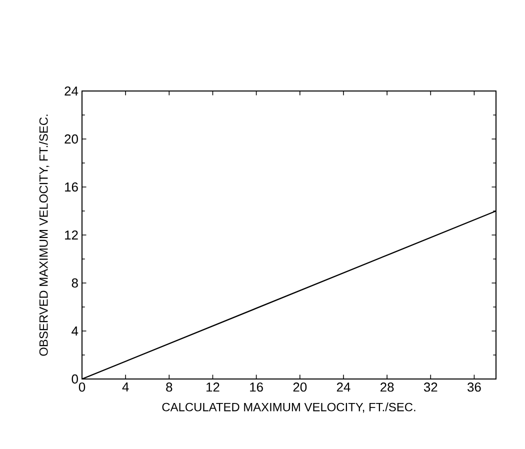 The image size is (525, 449). What do you see at coordinates (474, 387) in the screenshot?
I see `x-tick-label: 36` at bounding box center [474, 387].